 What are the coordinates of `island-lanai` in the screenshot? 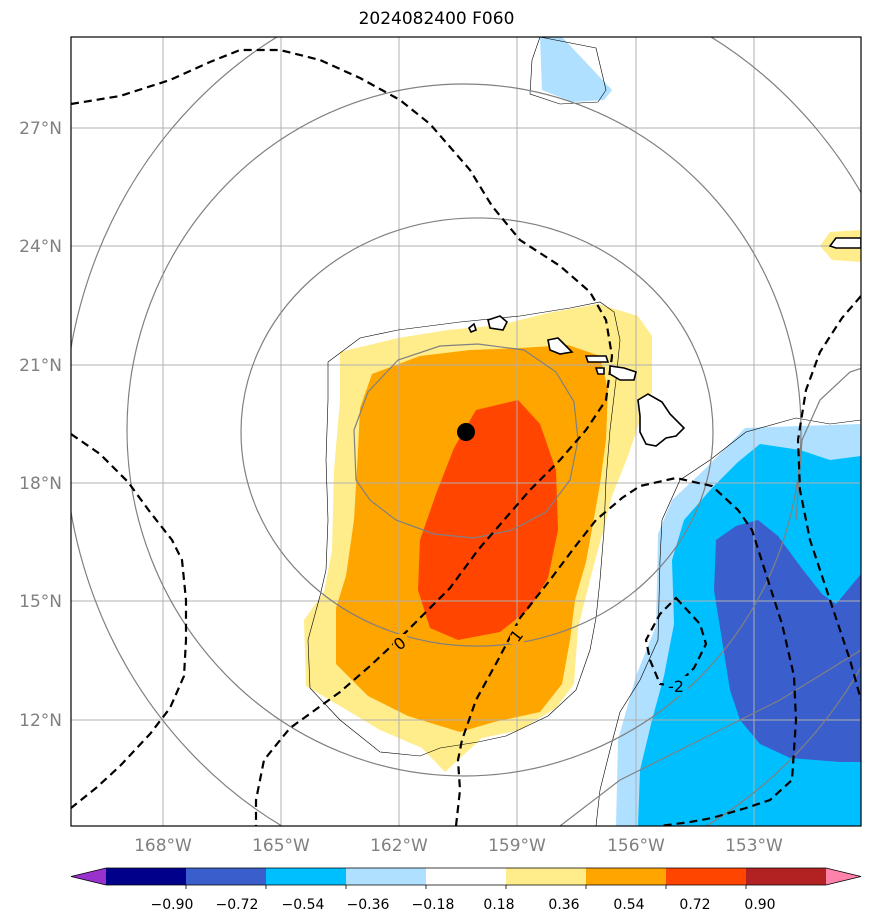 It's located at (599, 371).